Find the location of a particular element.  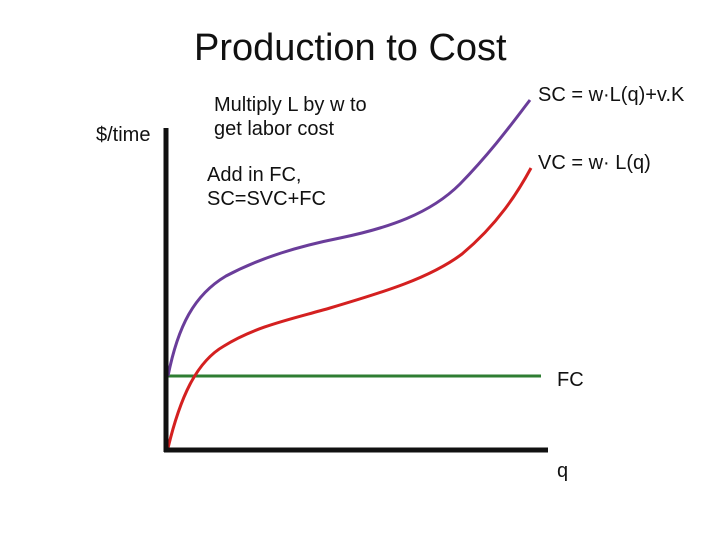

note-labor-cost-line-1: Multiply L by w to is located at coordinates (290, 105).